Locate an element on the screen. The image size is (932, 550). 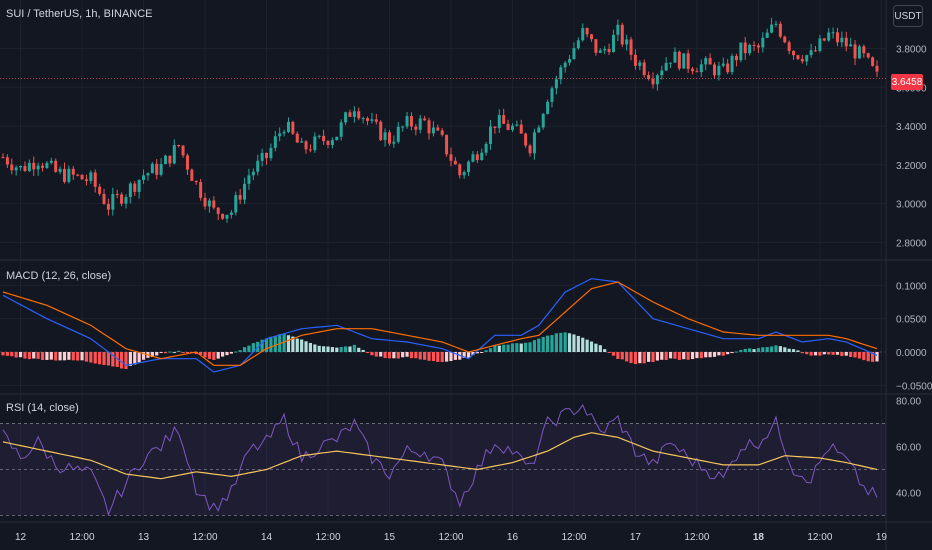
price-axis-label: 3.8000 is located at coordinates (911, 49).